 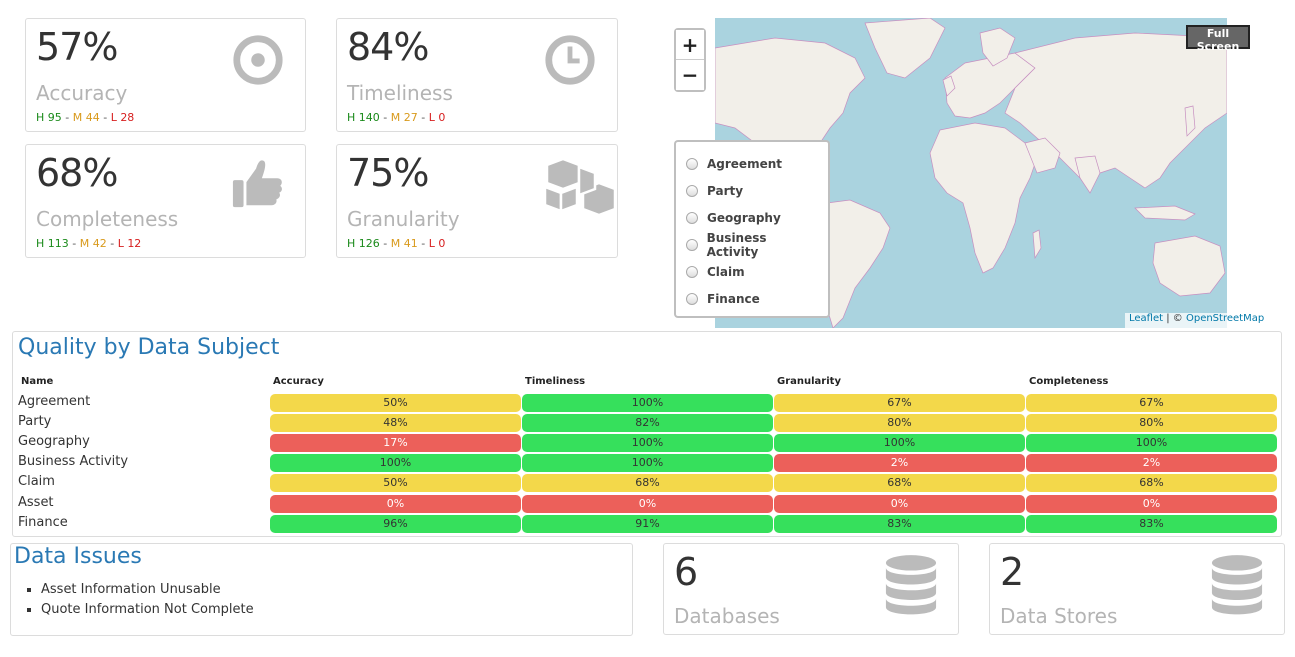 What do you see at coordinates (395, 443) in the screenshot?
I see `quality-cell: 17%` at bounding box center [395, 443].